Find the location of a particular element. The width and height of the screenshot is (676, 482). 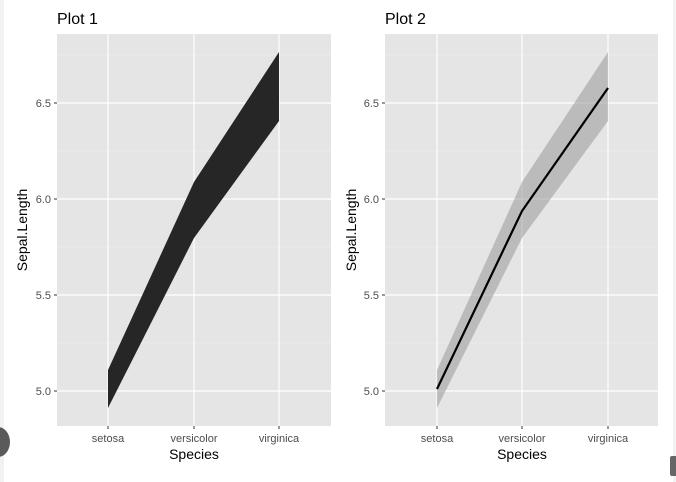

plot-2-x-axis-title: Species is located at coordinates (522, 454).